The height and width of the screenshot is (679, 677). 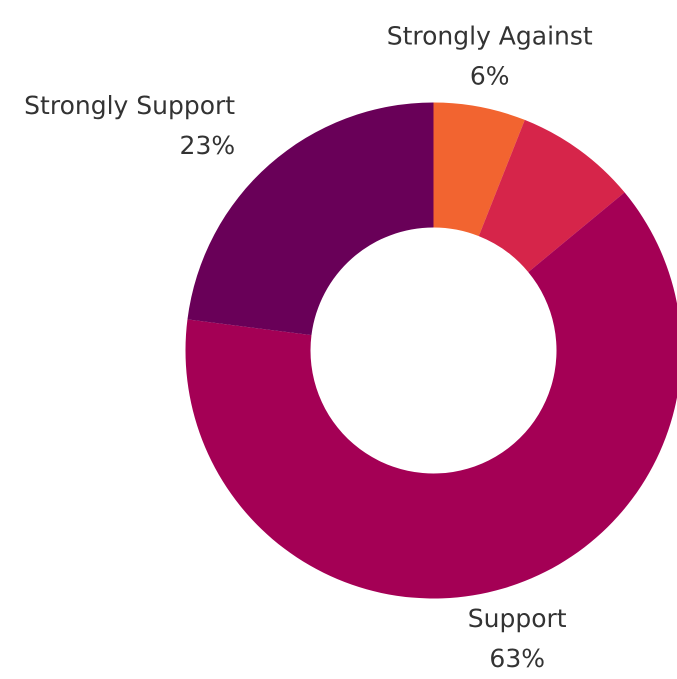 I want to click on slice-label: Strongly Support, so click(x=130, y=105).